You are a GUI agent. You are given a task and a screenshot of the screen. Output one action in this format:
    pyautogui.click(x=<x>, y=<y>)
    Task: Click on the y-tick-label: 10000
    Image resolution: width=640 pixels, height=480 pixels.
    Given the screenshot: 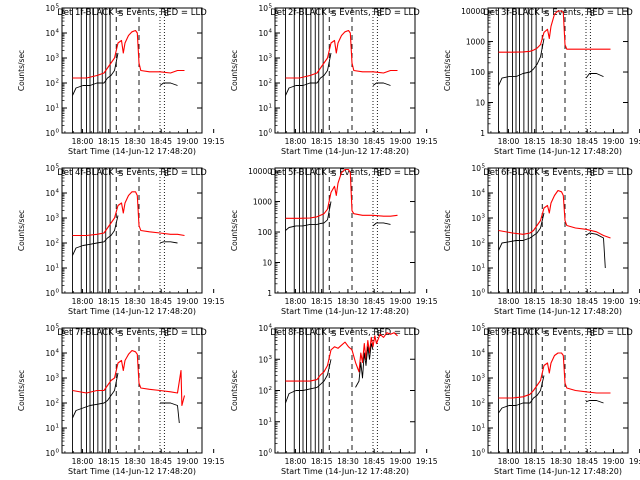 What is the action you would take?
    pyautogui.click(x=260, y=171)
    